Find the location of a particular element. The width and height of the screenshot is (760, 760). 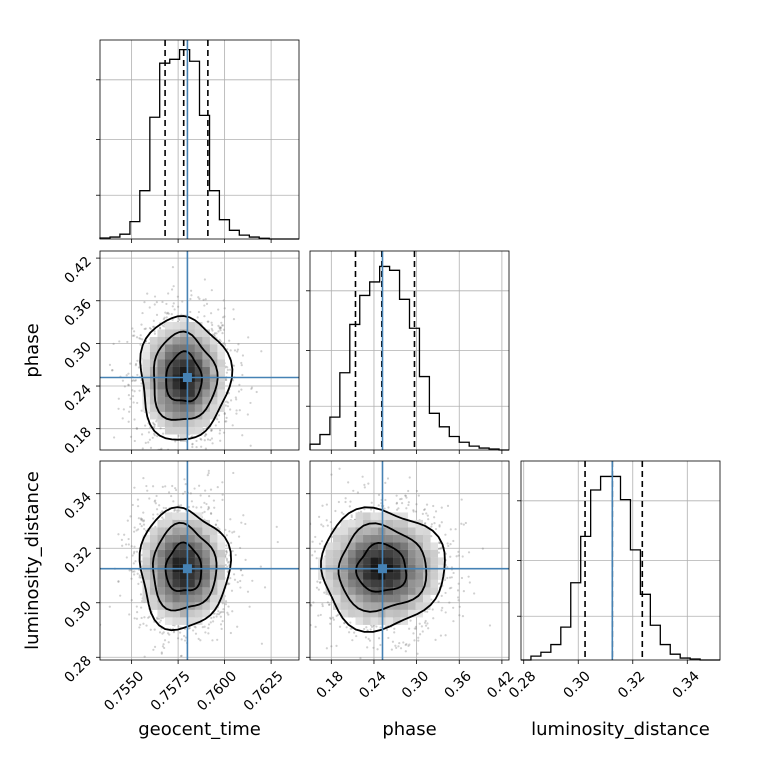

panel-frame is located at coordinates (409, 350).